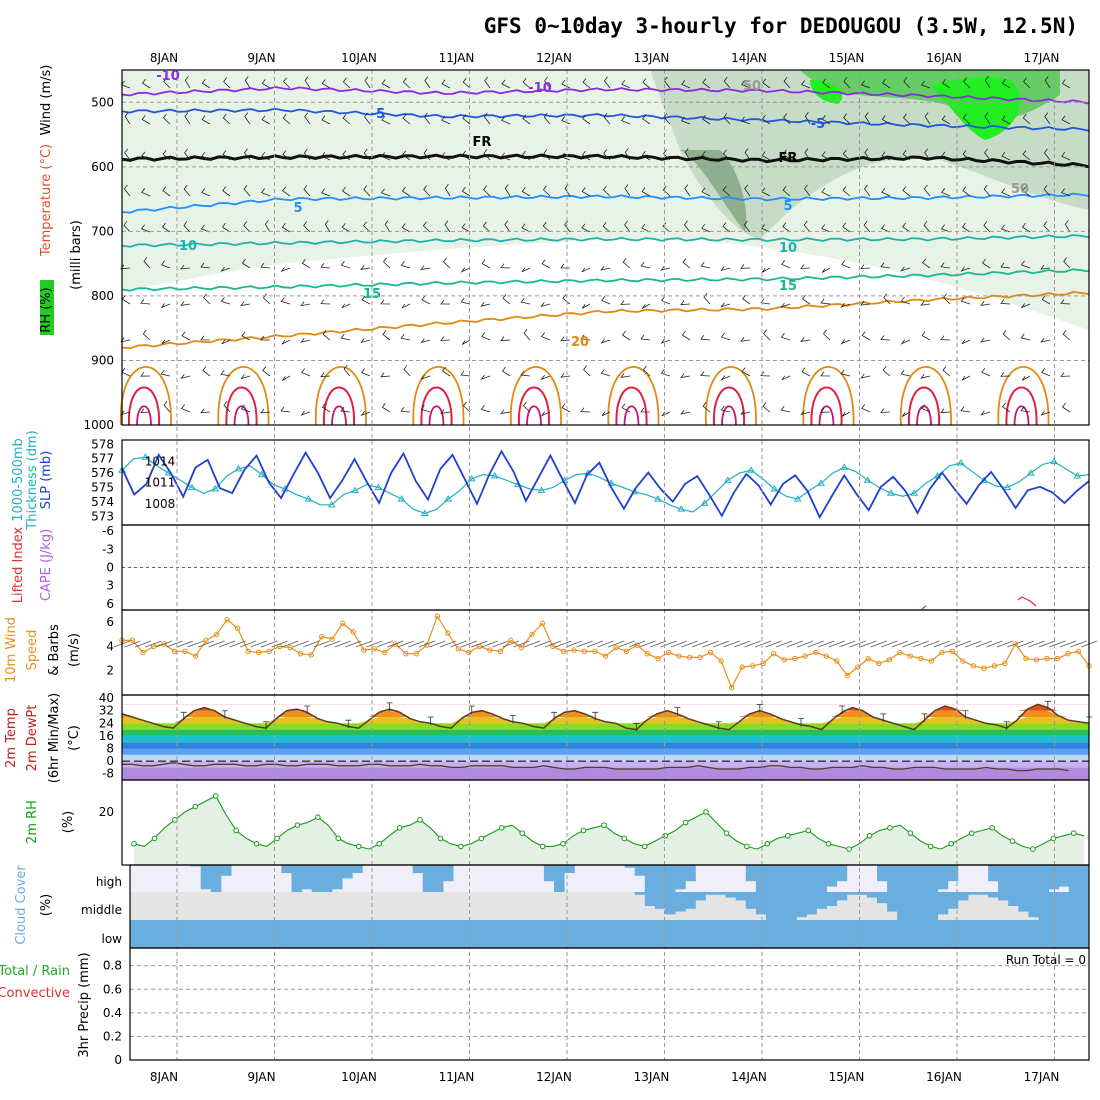 The image size is (1100, 1100). What do you see at coordinates (224, 714) in the screenshot?
I see `temp-minmax` at bounding box center [224, 714].